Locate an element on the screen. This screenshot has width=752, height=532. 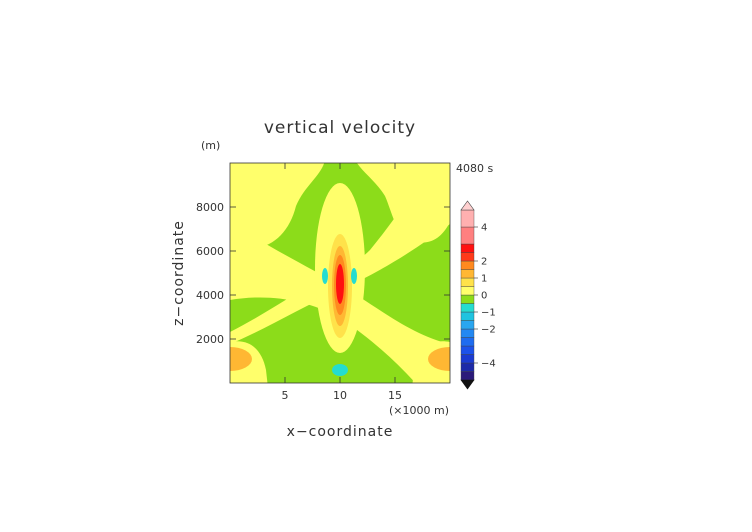
colorbar: 4 2 1 0 −1 −2 −4 is located at coordinates (478, 295).